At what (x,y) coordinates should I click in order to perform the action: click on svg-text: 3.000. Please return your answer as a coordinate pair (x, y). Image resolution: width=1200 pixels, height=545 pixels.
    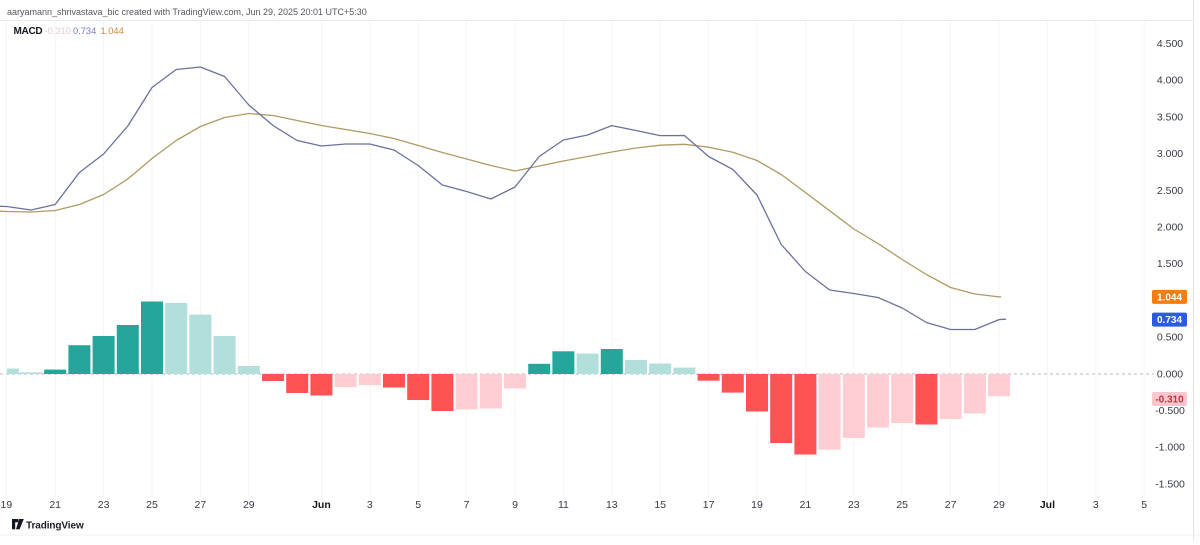
    Looking at the image, I should click on (1170, 154).